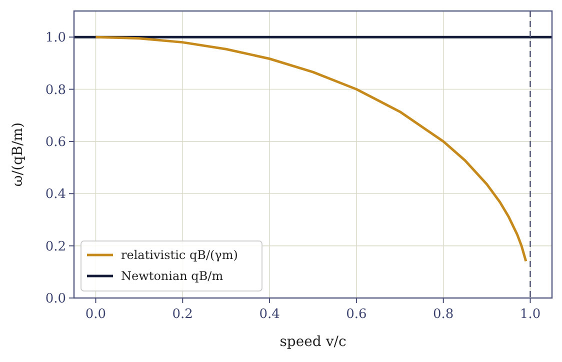 Image resolution: width=562 pixels, height=362 pixels. Describe the element at coordinates (179, 255) in the screenshot. I see `legend-label: relativistic qB/(γm)` at that location.